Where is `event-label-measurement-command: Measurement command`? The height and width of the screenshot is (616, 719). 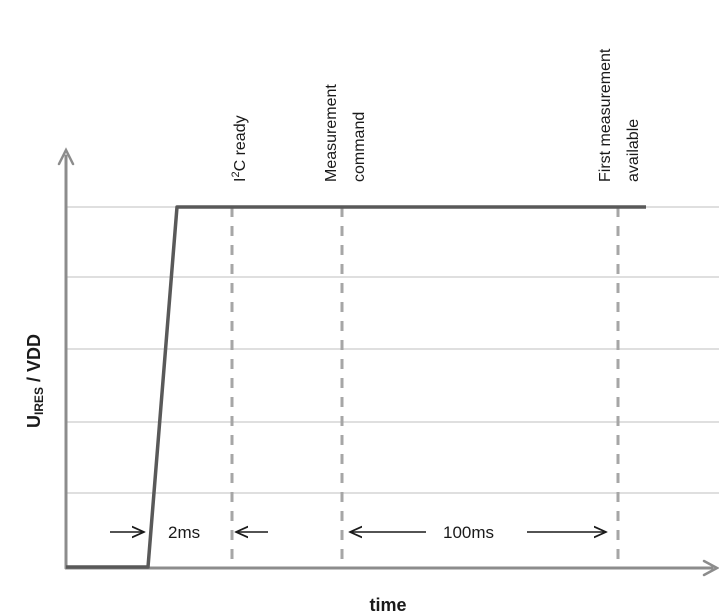 event-label-measurement-command: Measurement command is located at coordinates (345, 131).